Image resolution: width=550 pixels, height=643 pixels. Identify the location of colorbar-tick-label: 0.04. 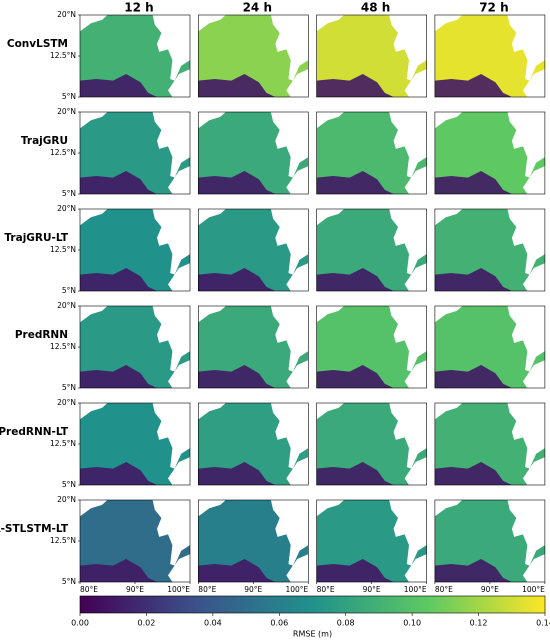
(213, 623).